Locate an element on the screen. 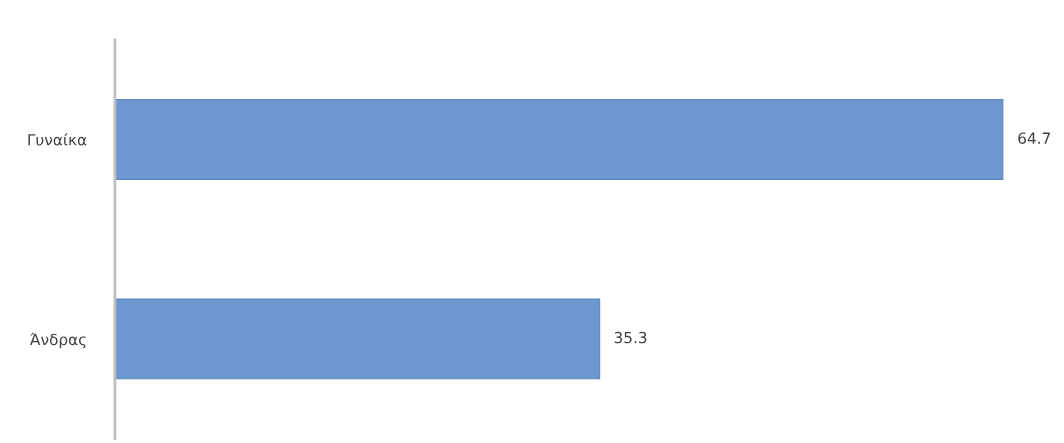  y-tick-label: Άνδρας is located at coordinates (58, 340).